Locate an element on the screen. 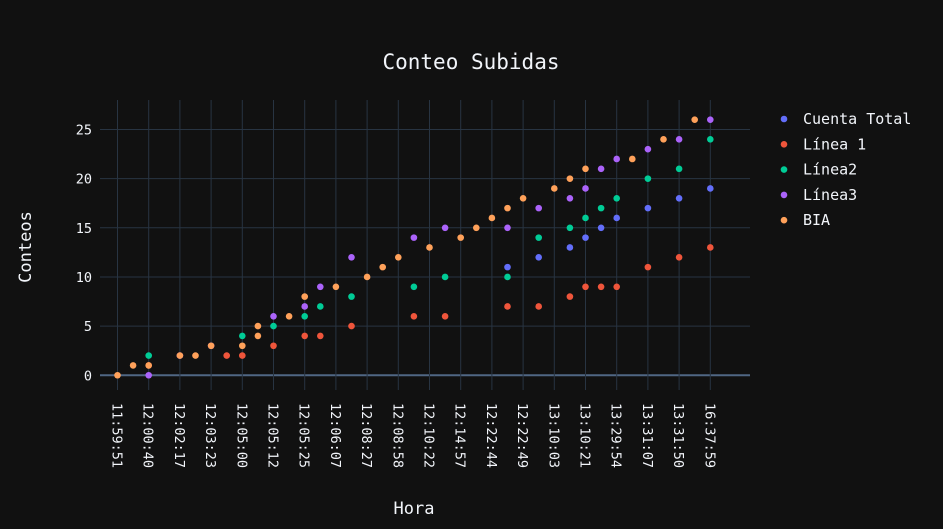  x-tick-label: 12:02:17 is located at coordinates (179, 435).